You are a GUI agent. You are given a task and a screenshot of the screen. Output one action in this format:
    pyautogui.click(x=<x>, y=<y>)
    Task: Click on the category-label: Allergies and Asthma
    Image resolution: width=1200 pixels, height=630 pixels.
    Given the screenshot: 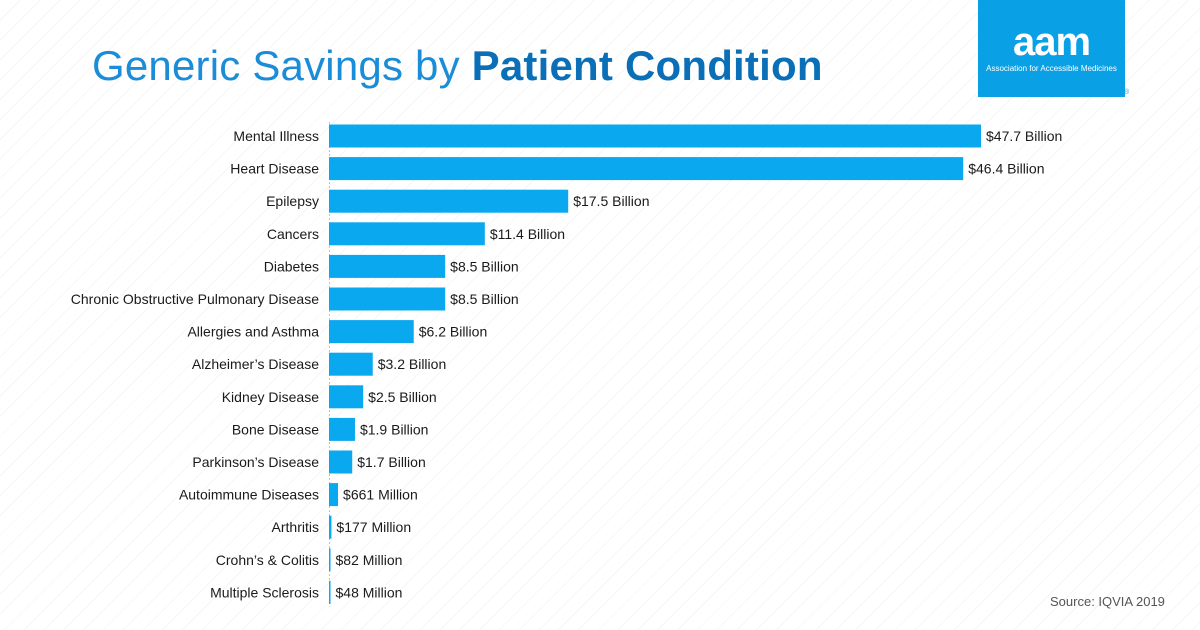 What is the action you would take?
    pyautogui.click(x=253, y=332)
    